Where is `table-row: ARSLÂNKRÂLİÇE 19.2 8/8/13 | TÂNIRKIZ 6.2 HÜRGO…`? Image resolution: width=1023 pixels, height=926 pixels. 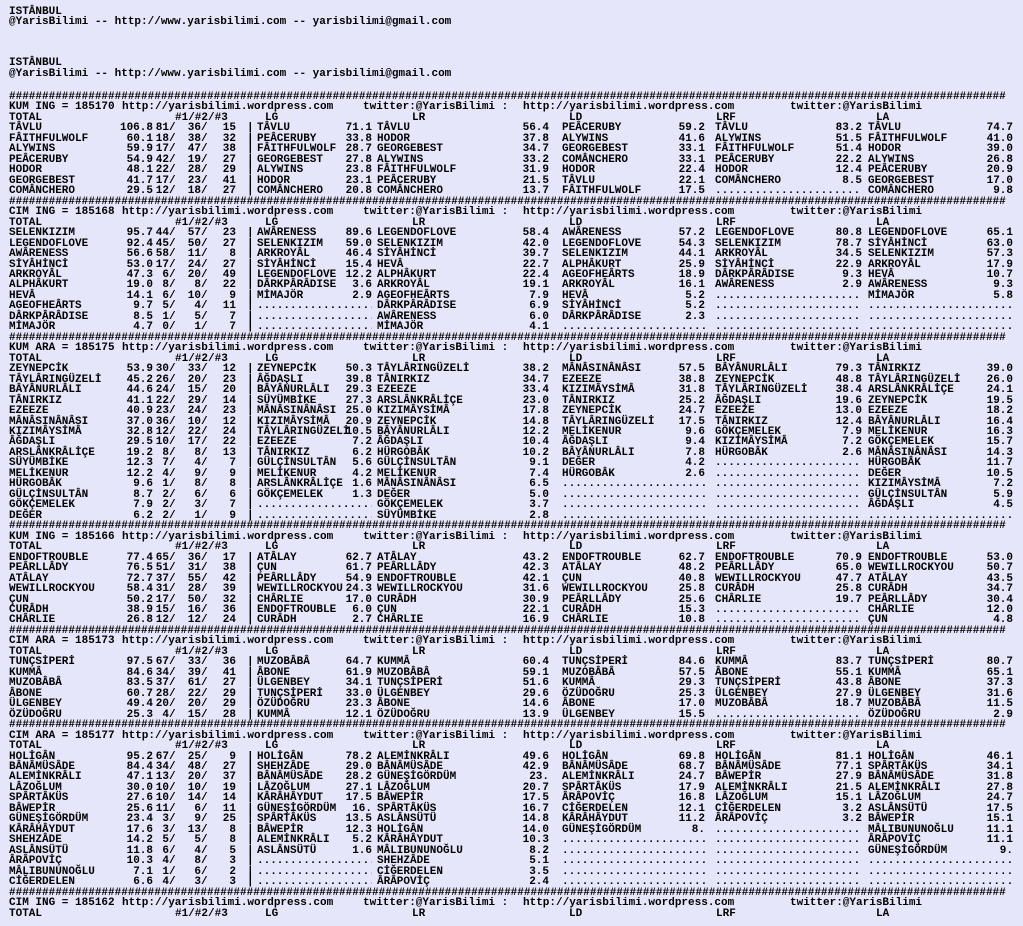 table-row: ARSLÂNKRÂLİÇE 19.2 8/8/13 | TÂNIRKIZ 6.2 HÜRGO… is located at coordinates (511, 452).